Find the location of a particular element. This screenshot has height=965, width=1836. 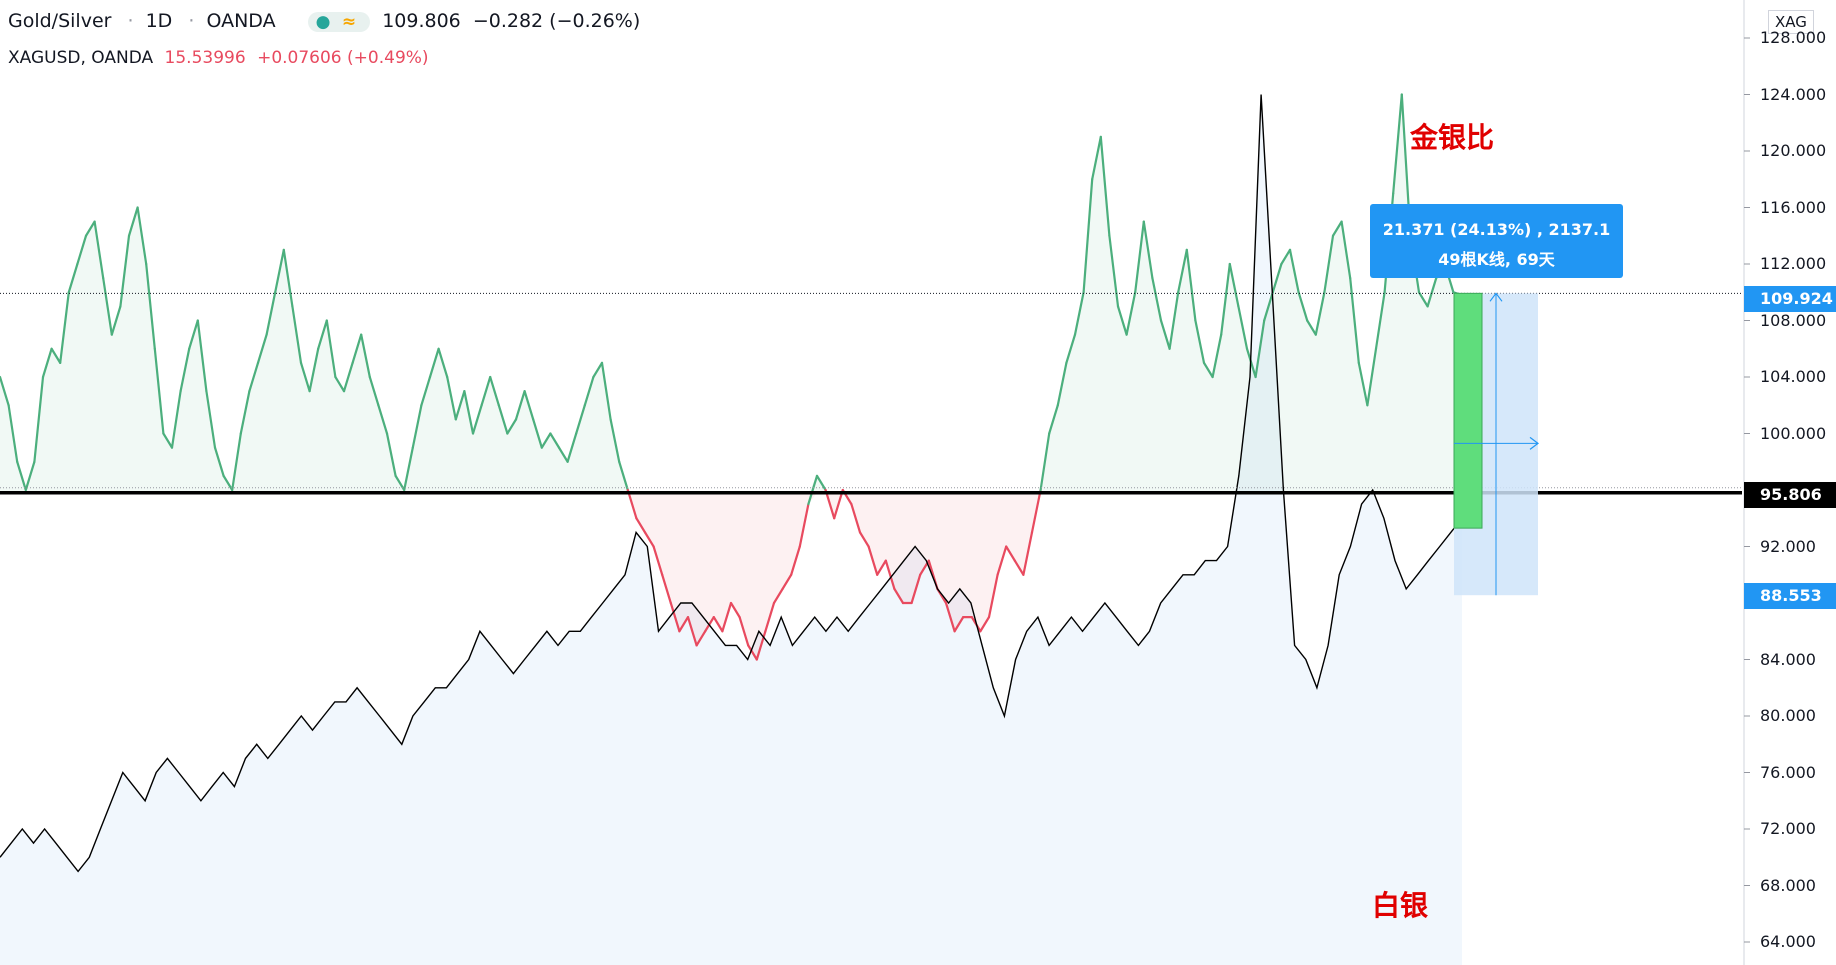

price-change: −0.282 (−0.26%) is located at coordinates (556, 21).